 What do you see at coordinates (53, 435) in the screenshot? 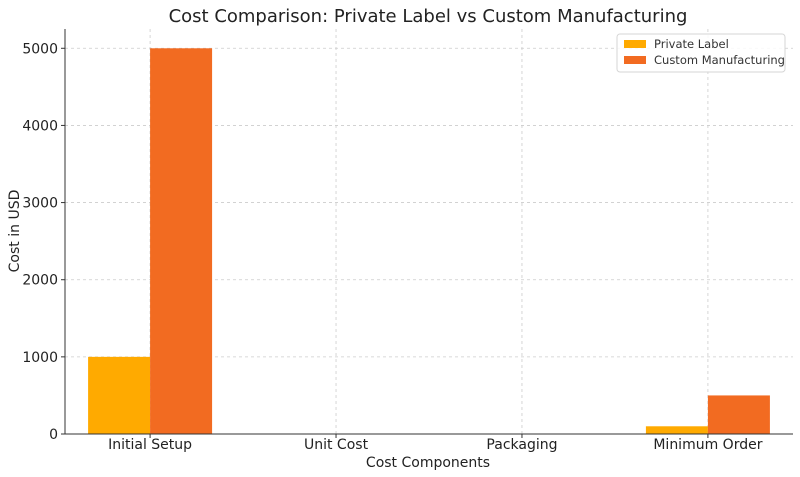
I see `y-tick-label: 0` at bounding box center [53, 435].